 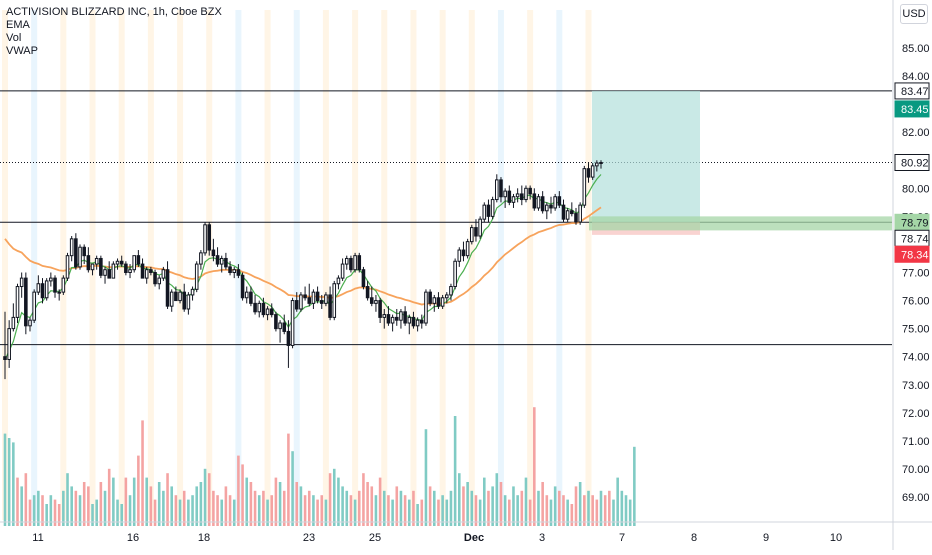 What do you see at coordinates (916, 470) in the screenshot?
I see `price-tick-label: 70.00` at bounding box center [916, 470].